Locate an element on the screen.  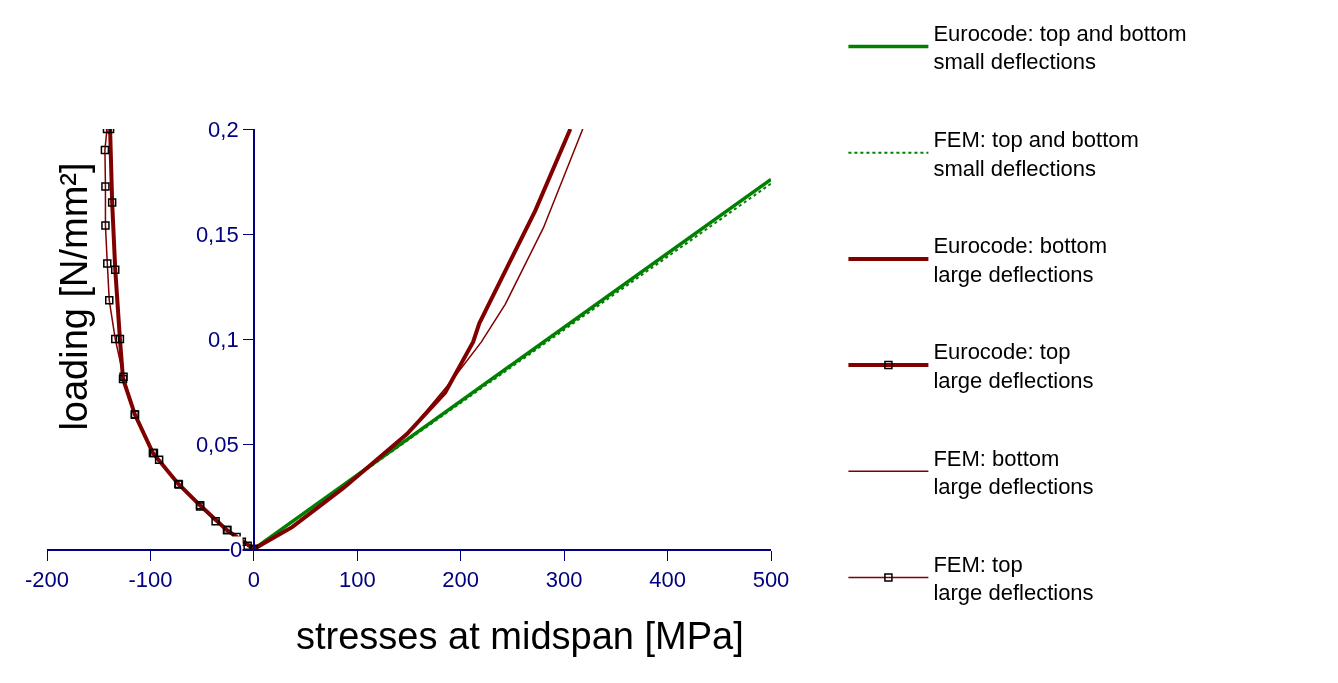
y-tick-label: 0,15 is located at coordinates (217, 234).